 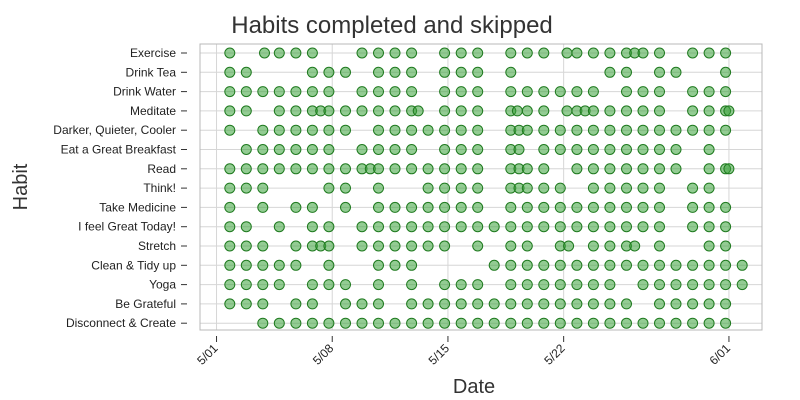 What do you see at coordinates (157, 246) in the screenshot?
I see `y-tick-label: Stretch` at bounding box center [157, 246].